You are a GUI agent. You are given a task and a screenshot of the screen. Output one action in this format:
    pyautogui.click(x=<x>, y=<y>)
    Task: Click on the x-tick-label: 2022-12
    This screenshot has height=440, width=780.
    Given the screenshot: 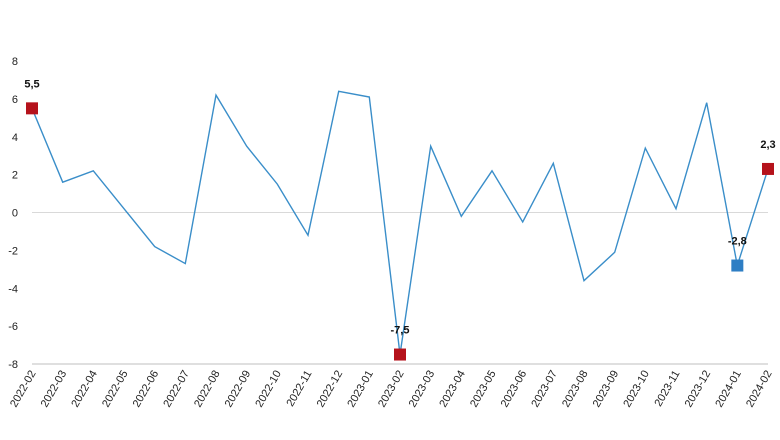 What is the action you would take?
    pyautogui.click(x=330, y=389)
    